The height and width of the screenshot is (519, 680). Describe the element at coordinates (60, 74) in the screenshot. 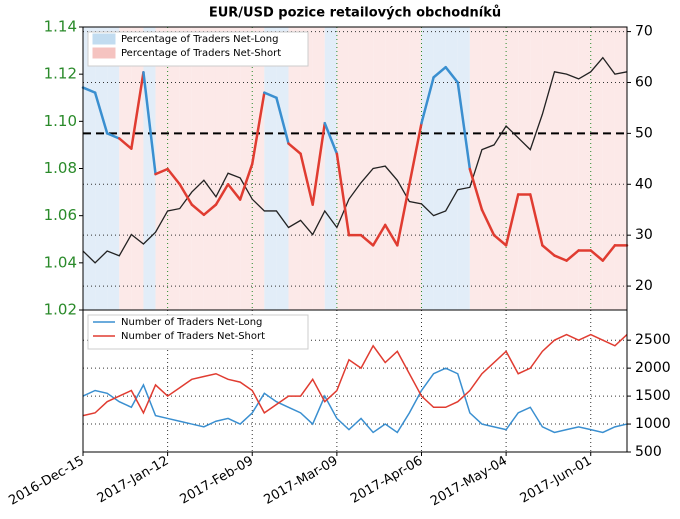

I see `y-tick-label: 1.12` at that location.